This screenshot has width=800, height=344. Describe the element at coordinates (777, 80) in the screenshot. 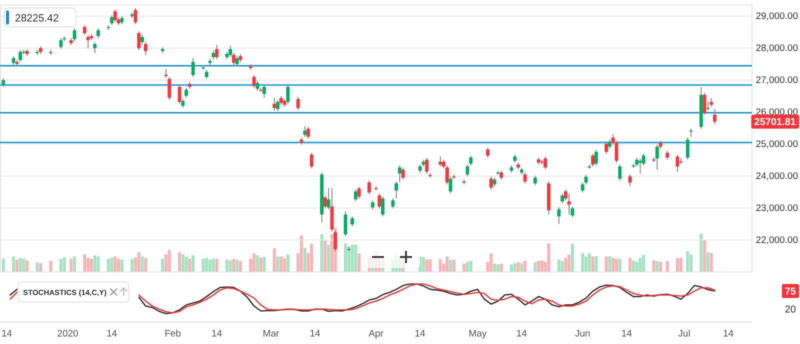

I see `y-tick-label: 27,000.00` at that location.